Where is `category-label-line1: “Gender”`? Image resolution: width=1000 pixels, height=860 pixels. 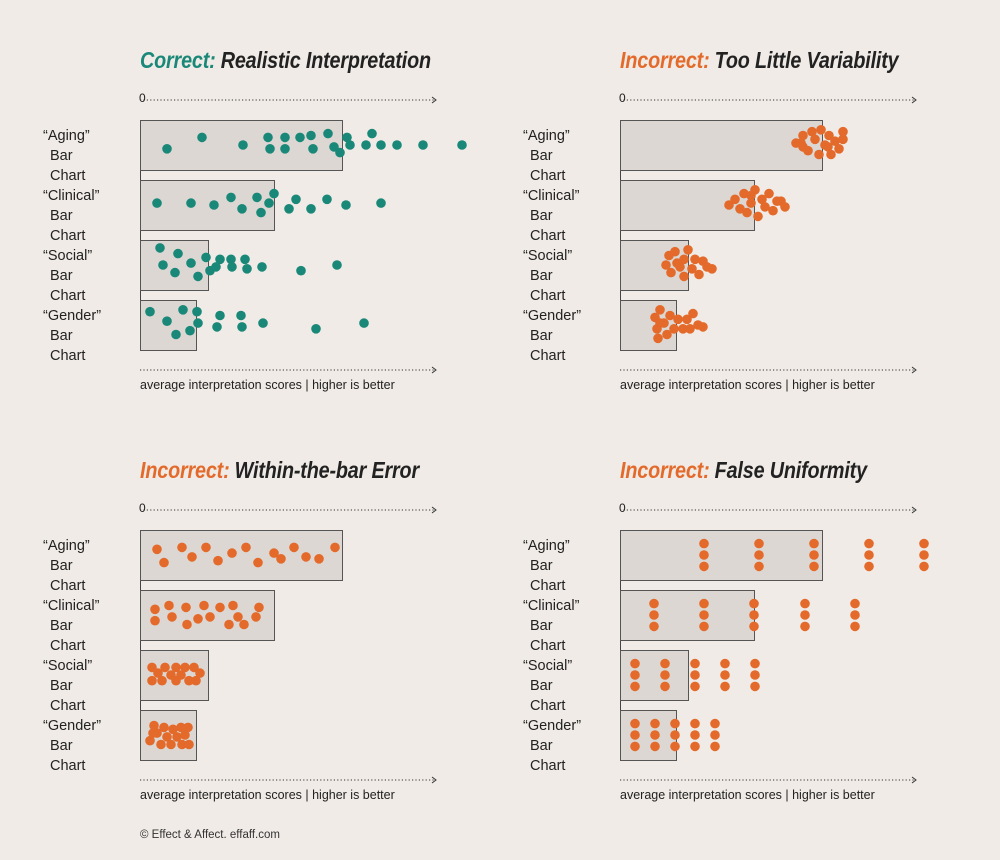 category-label-line1: “Gender” is located at coordinates (552, 726).